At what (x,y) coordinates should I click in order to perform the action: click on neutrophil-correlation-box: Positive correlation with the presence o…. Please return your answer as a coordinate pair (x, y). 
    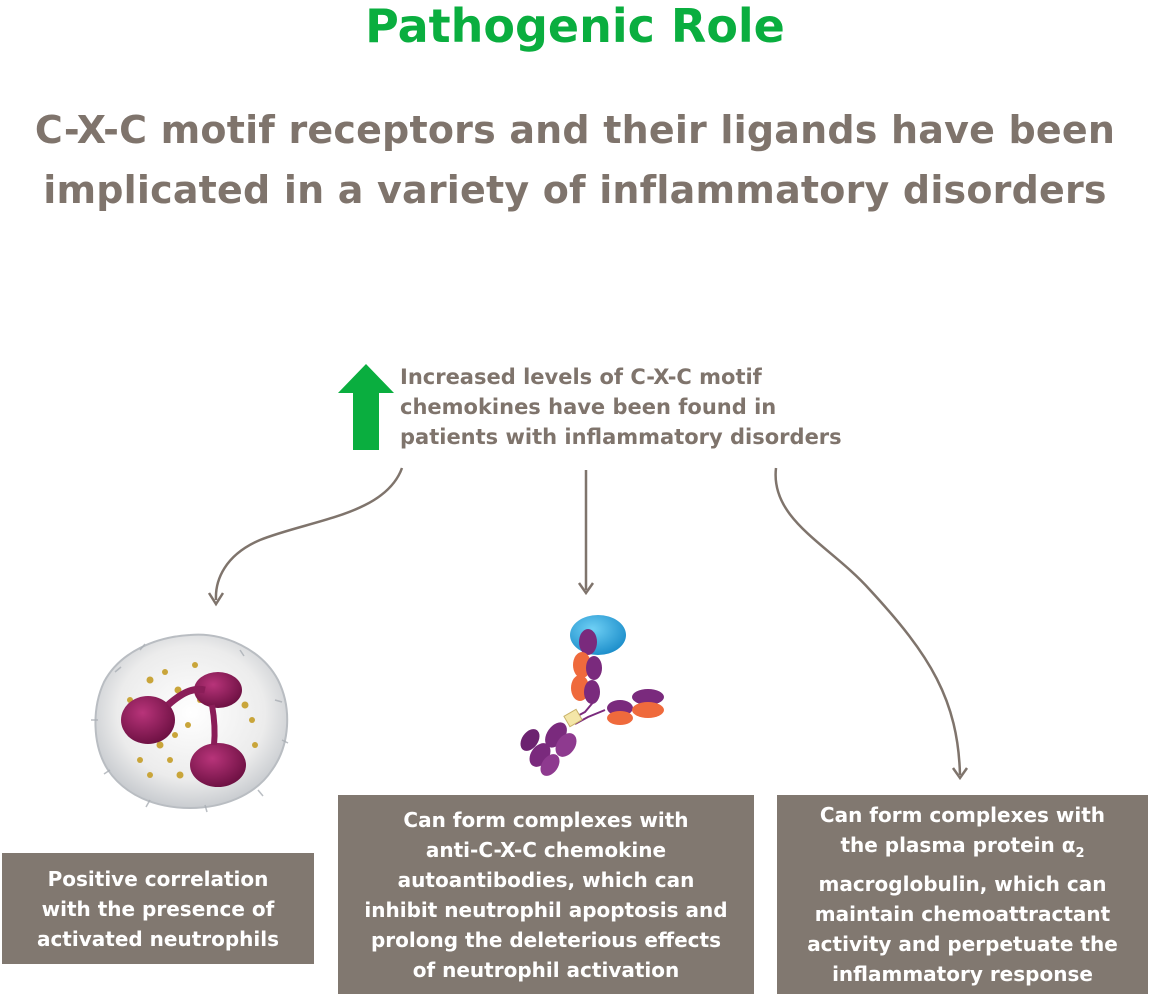
    Looking at the image, I should click on (158, 908).